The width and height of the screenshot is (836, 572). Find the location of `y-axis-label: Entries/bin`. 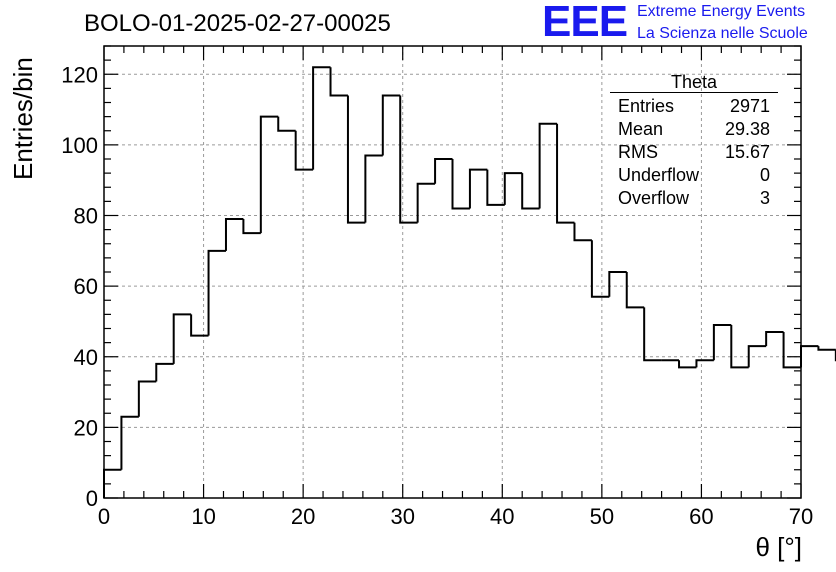

y-axis-label: Entries/bin is located at coordinates (23, 118).